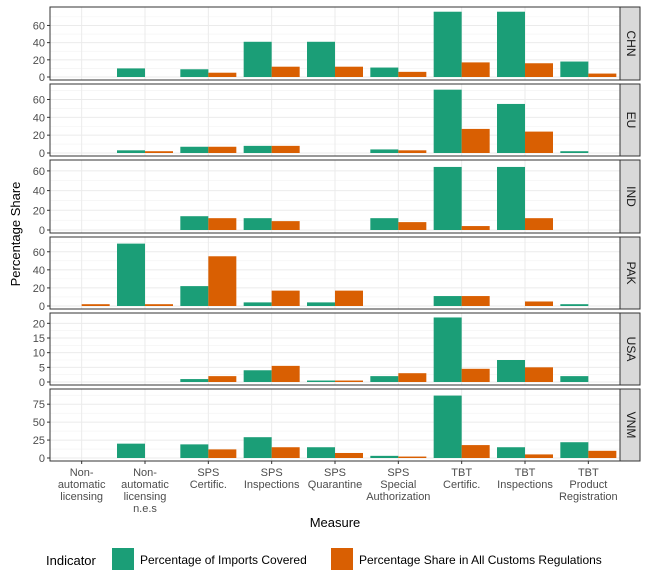  I want to click on y-tick-label: 75, so click(39, 405).